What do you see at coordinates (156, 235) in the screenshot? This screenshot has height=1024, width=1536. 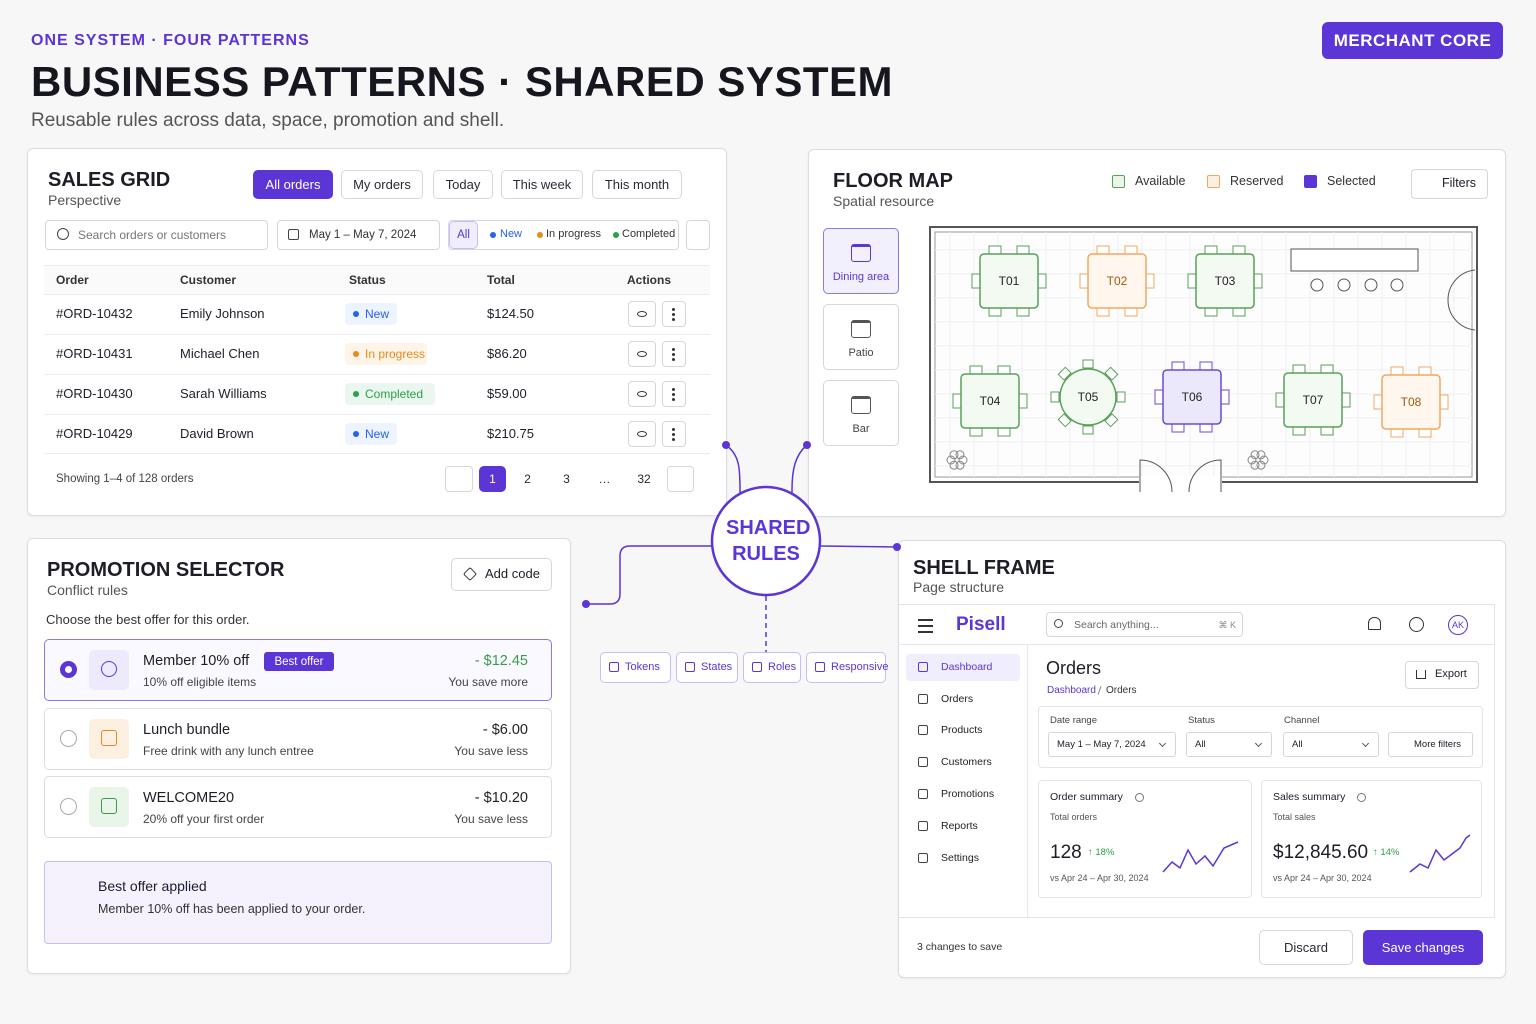 I see `search-box` at bounding box center [156, 235].